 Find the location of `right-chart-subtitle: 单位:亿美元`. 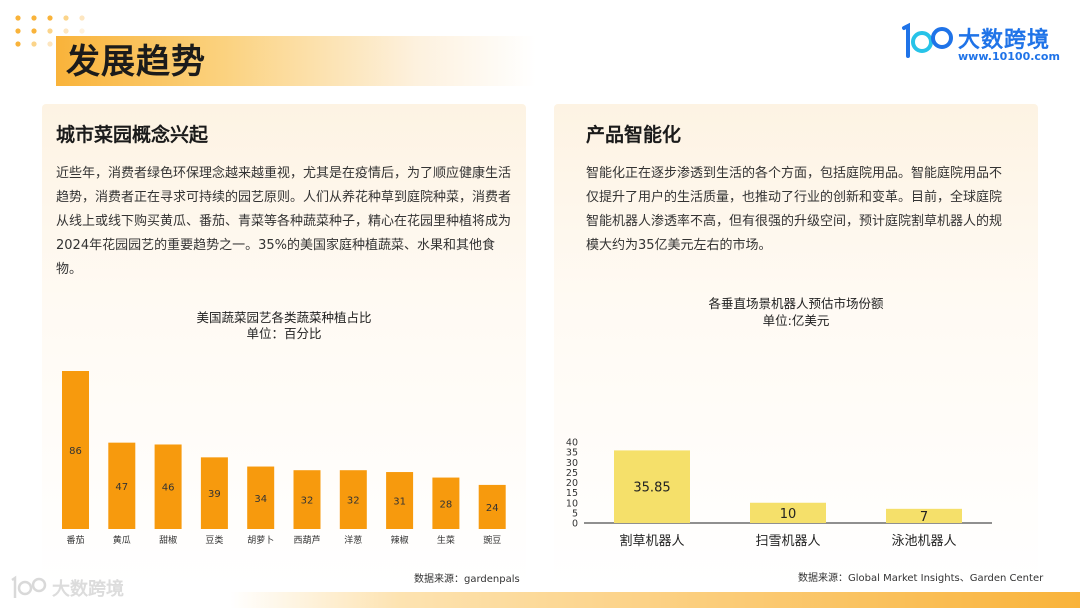

right-chart-subtitle: 单位:亿美元 is located at coordinates (796, 320).